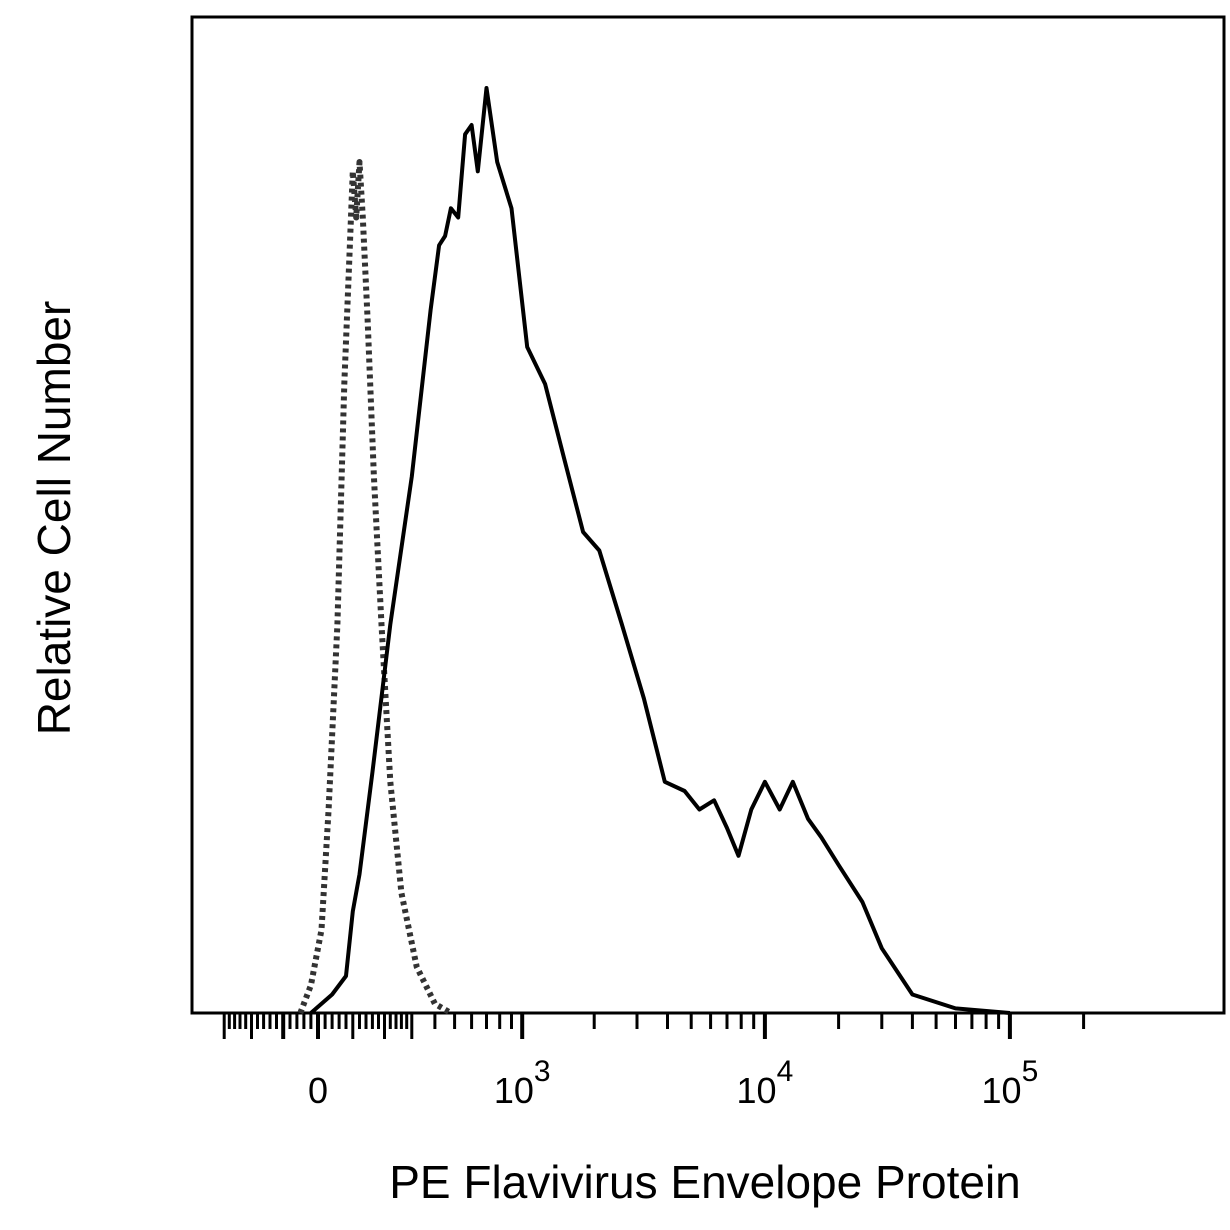 Image resolution: width=1230 pixels, height=1230 pixels. I want to click on x-minor-ticks, so click(654, 1026).